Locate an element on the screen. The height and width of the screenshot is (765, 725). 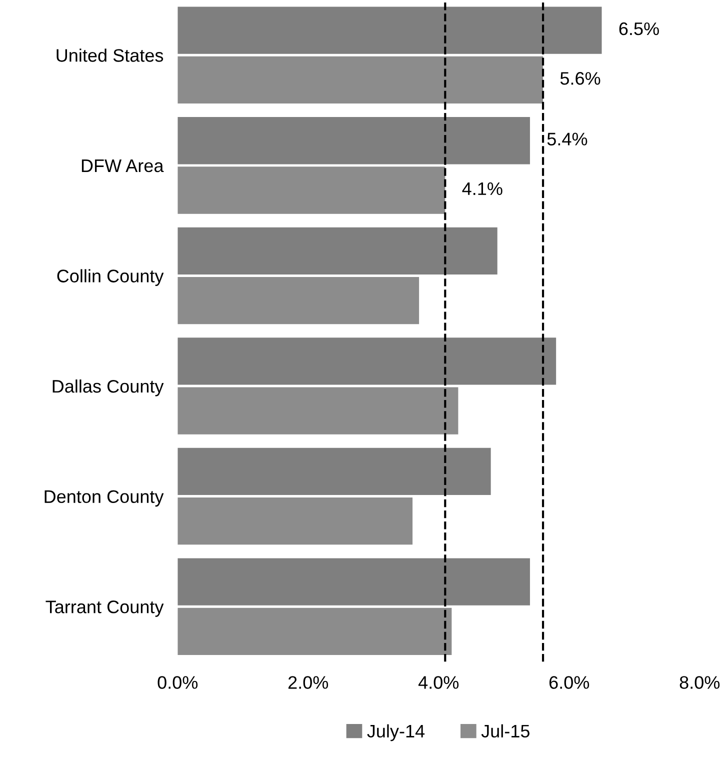
y-tick-label: Dallas County is located at coordinates (108, 387).